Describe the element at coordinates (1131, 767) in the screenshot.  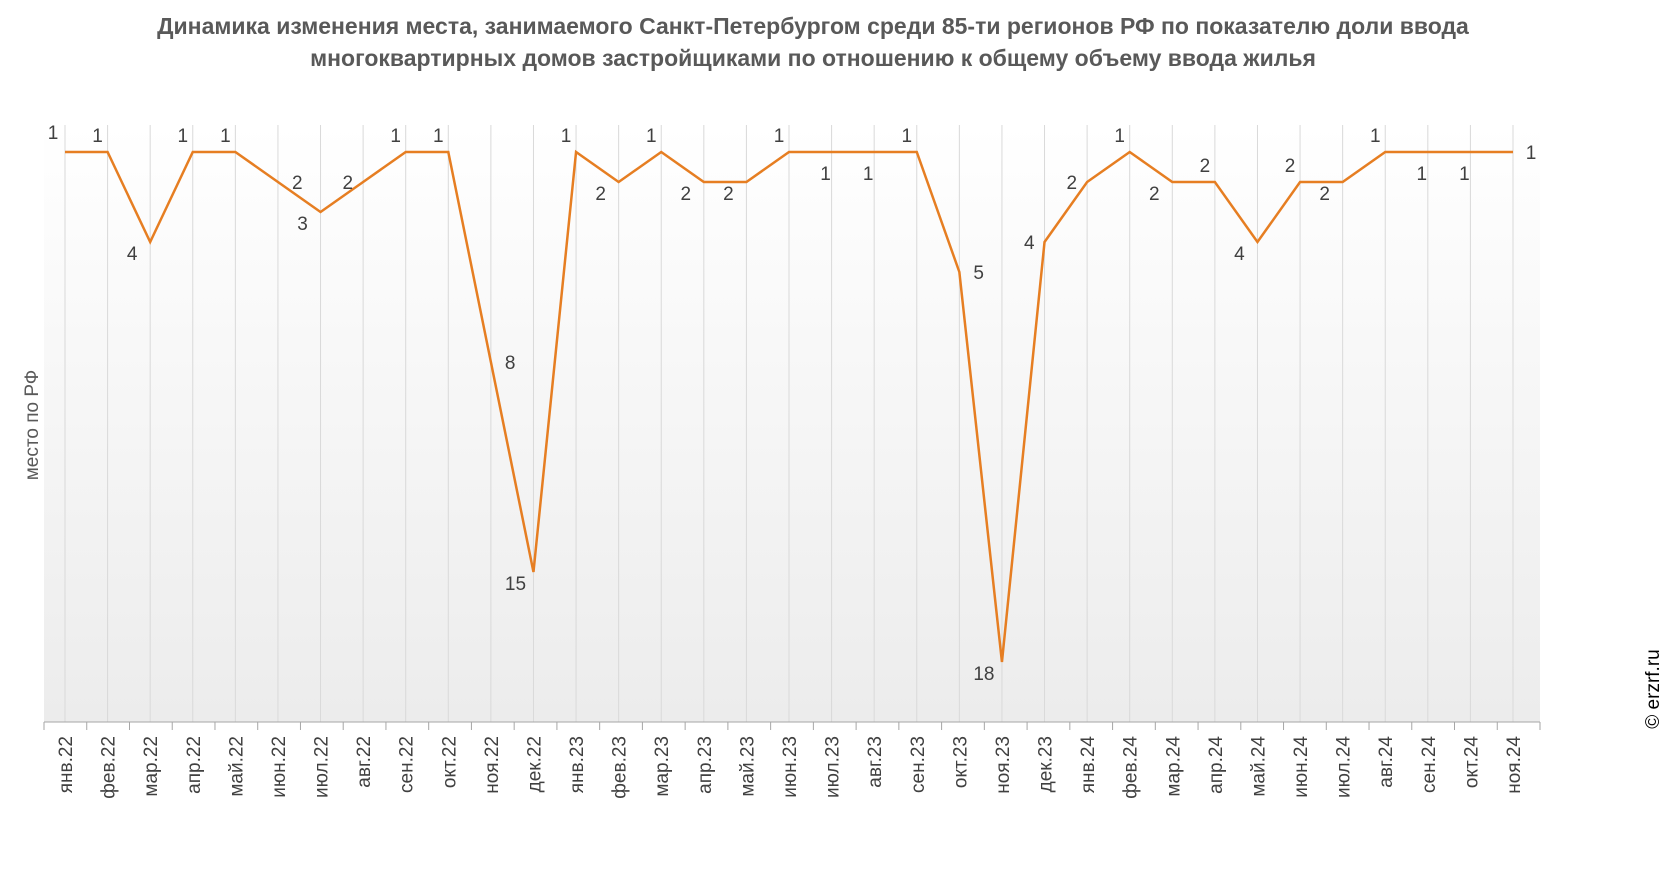
I see `x-tick-label: фев.24` at that location.